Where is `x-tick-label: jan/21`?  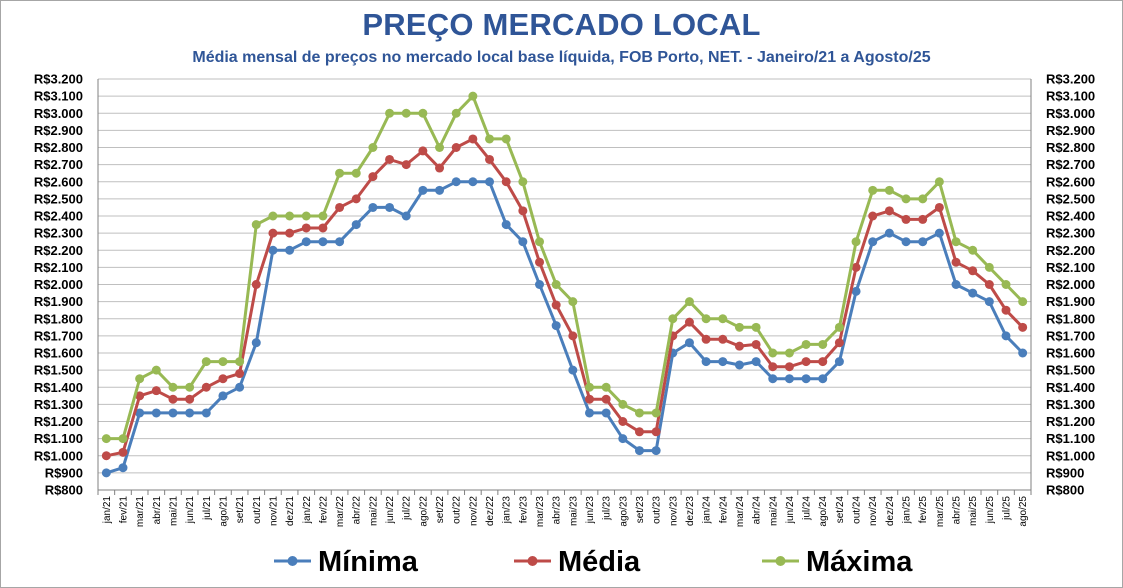
x-tick-label: jan/21 is located at coordinates (107, 510).